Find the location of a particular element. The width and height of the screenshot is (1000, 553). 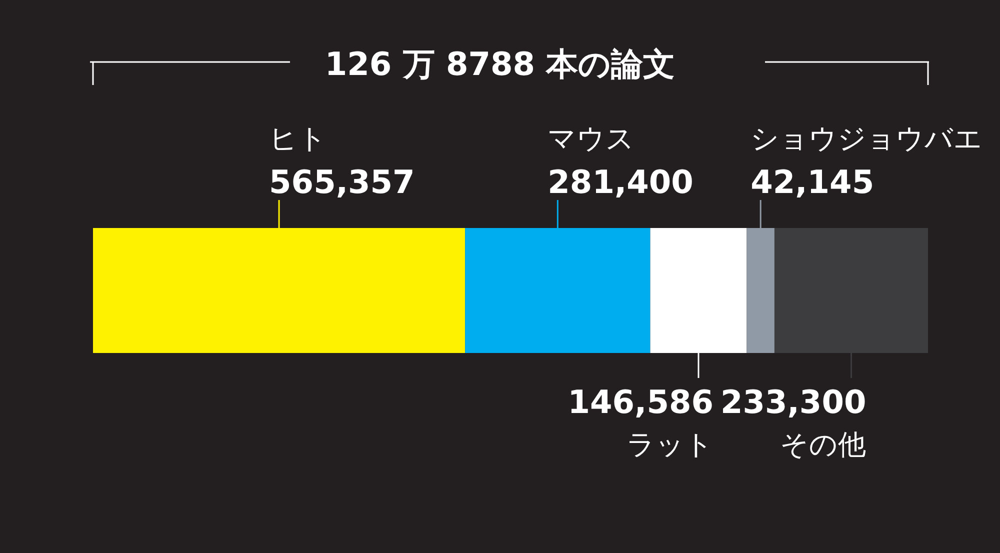

data-label: 233,300 is located at coordinates (793, 402).